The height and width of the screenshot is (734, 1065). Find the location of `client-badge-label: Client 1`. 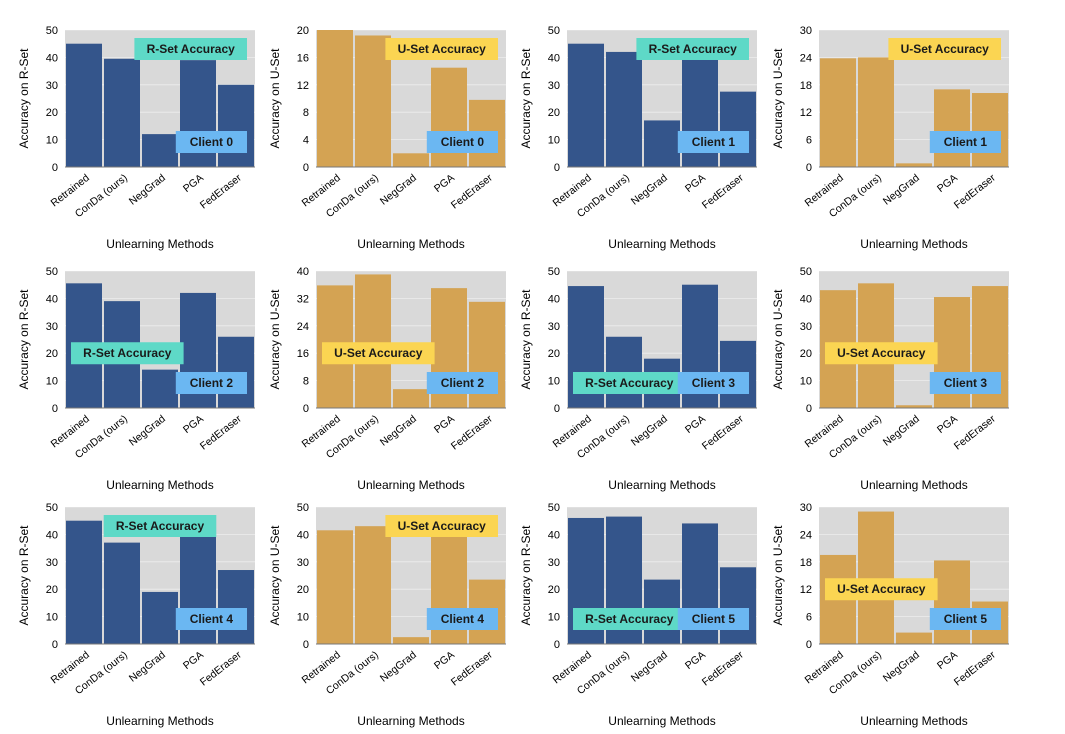

client-badge-label: Client 1 is located at coordinates (966, 142).